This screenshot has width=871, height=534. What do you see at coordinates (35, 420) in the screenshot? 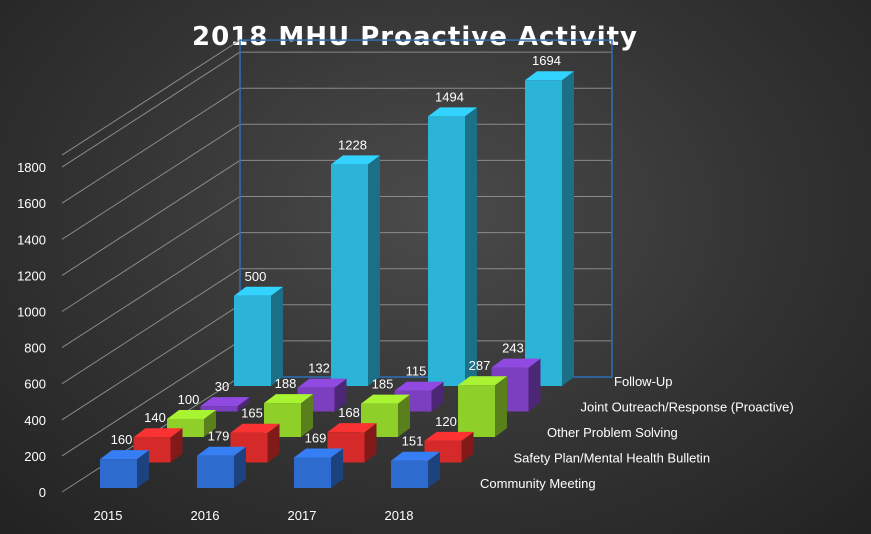
I see `y-tick-label: 400` at bounding box center [35, 420].